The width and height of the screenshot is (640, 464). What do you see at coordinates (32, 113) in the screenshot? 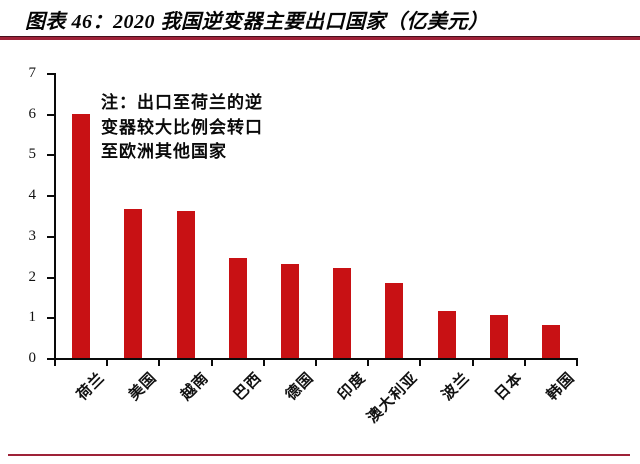
I see `y-axis-tick-label: 6` at bounding box center [32, 113].